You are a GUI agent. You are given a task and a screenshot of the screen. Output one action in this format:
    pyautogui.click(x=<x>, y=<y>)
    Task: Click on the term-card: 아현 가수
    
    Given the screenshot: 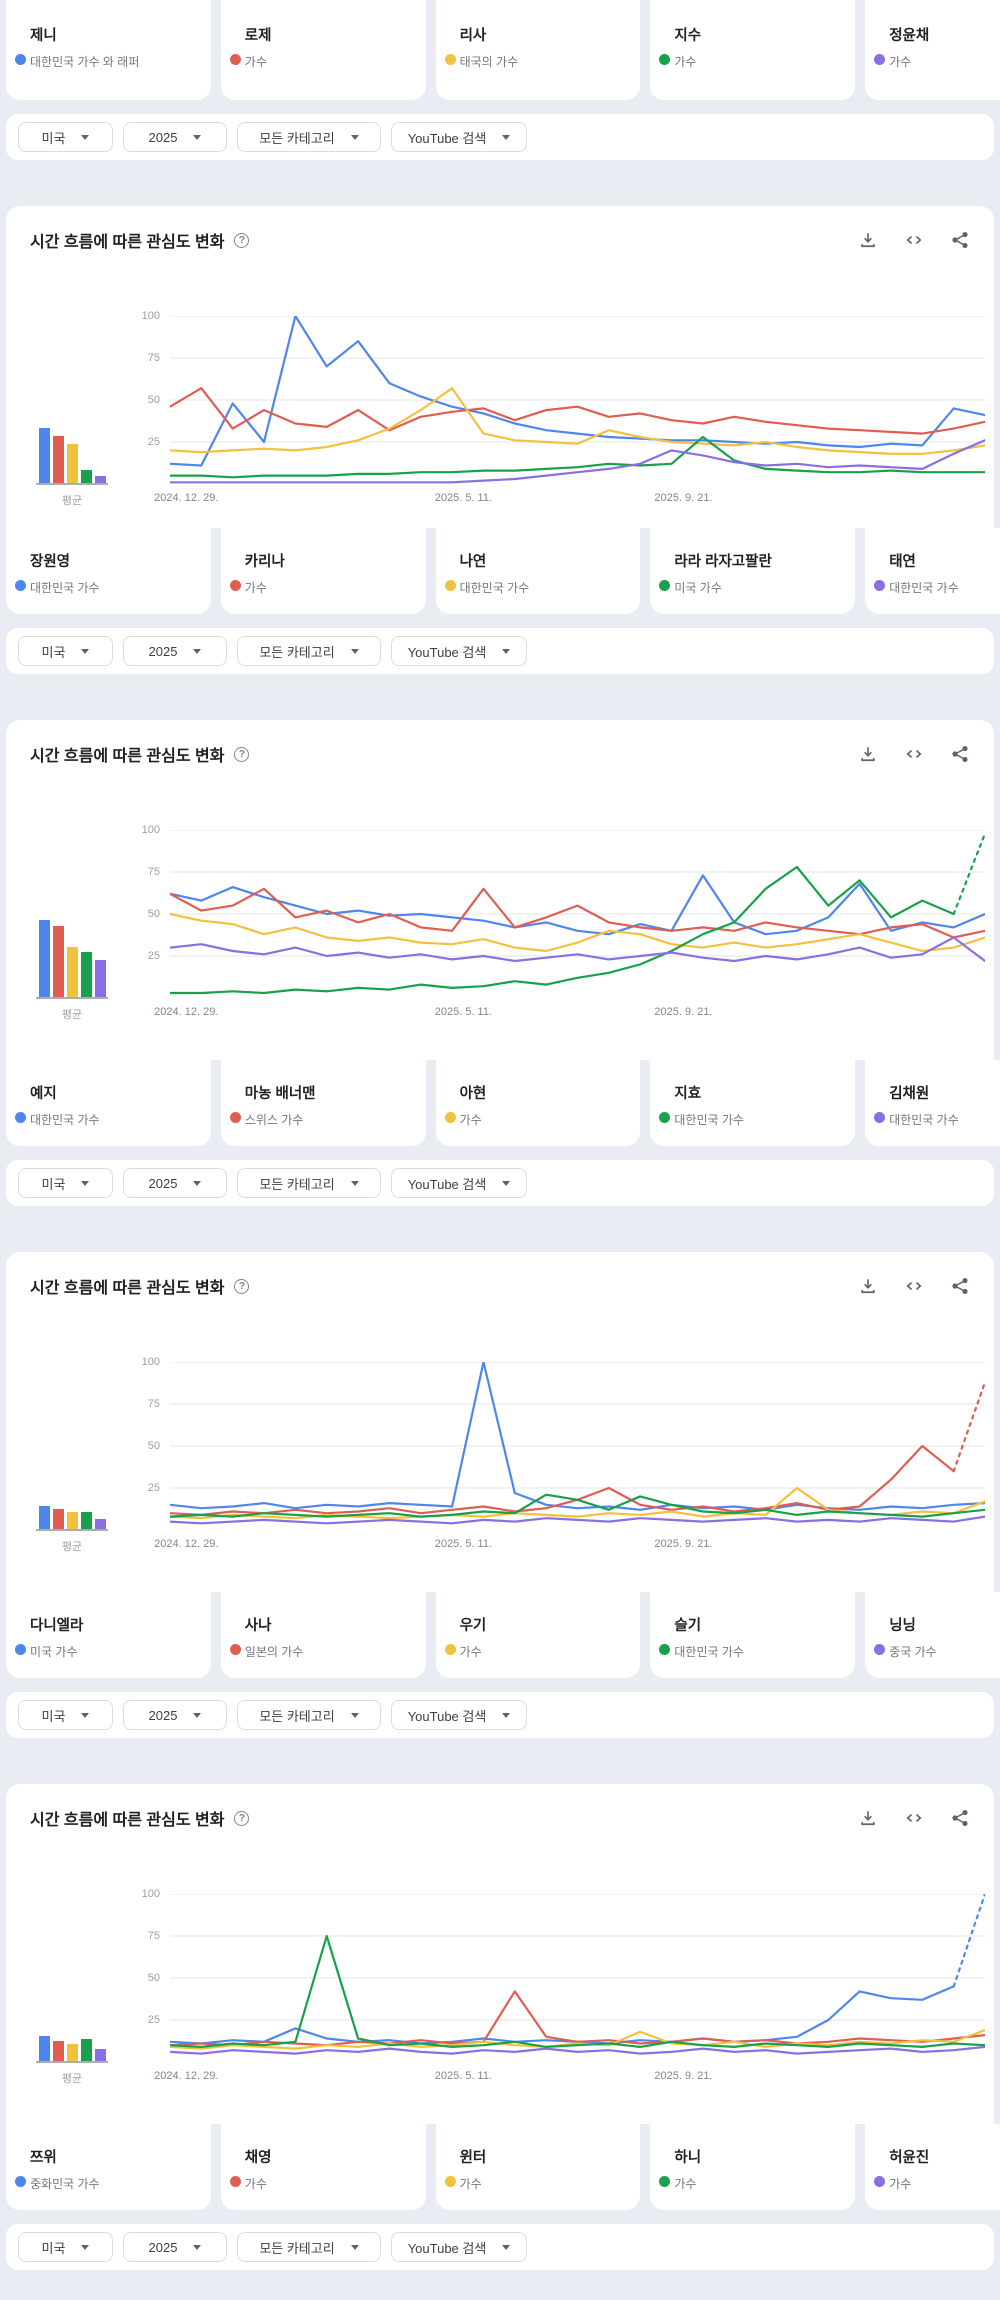 What is the action you would take?
    pyautogui.click(x=538, y=1103)
    